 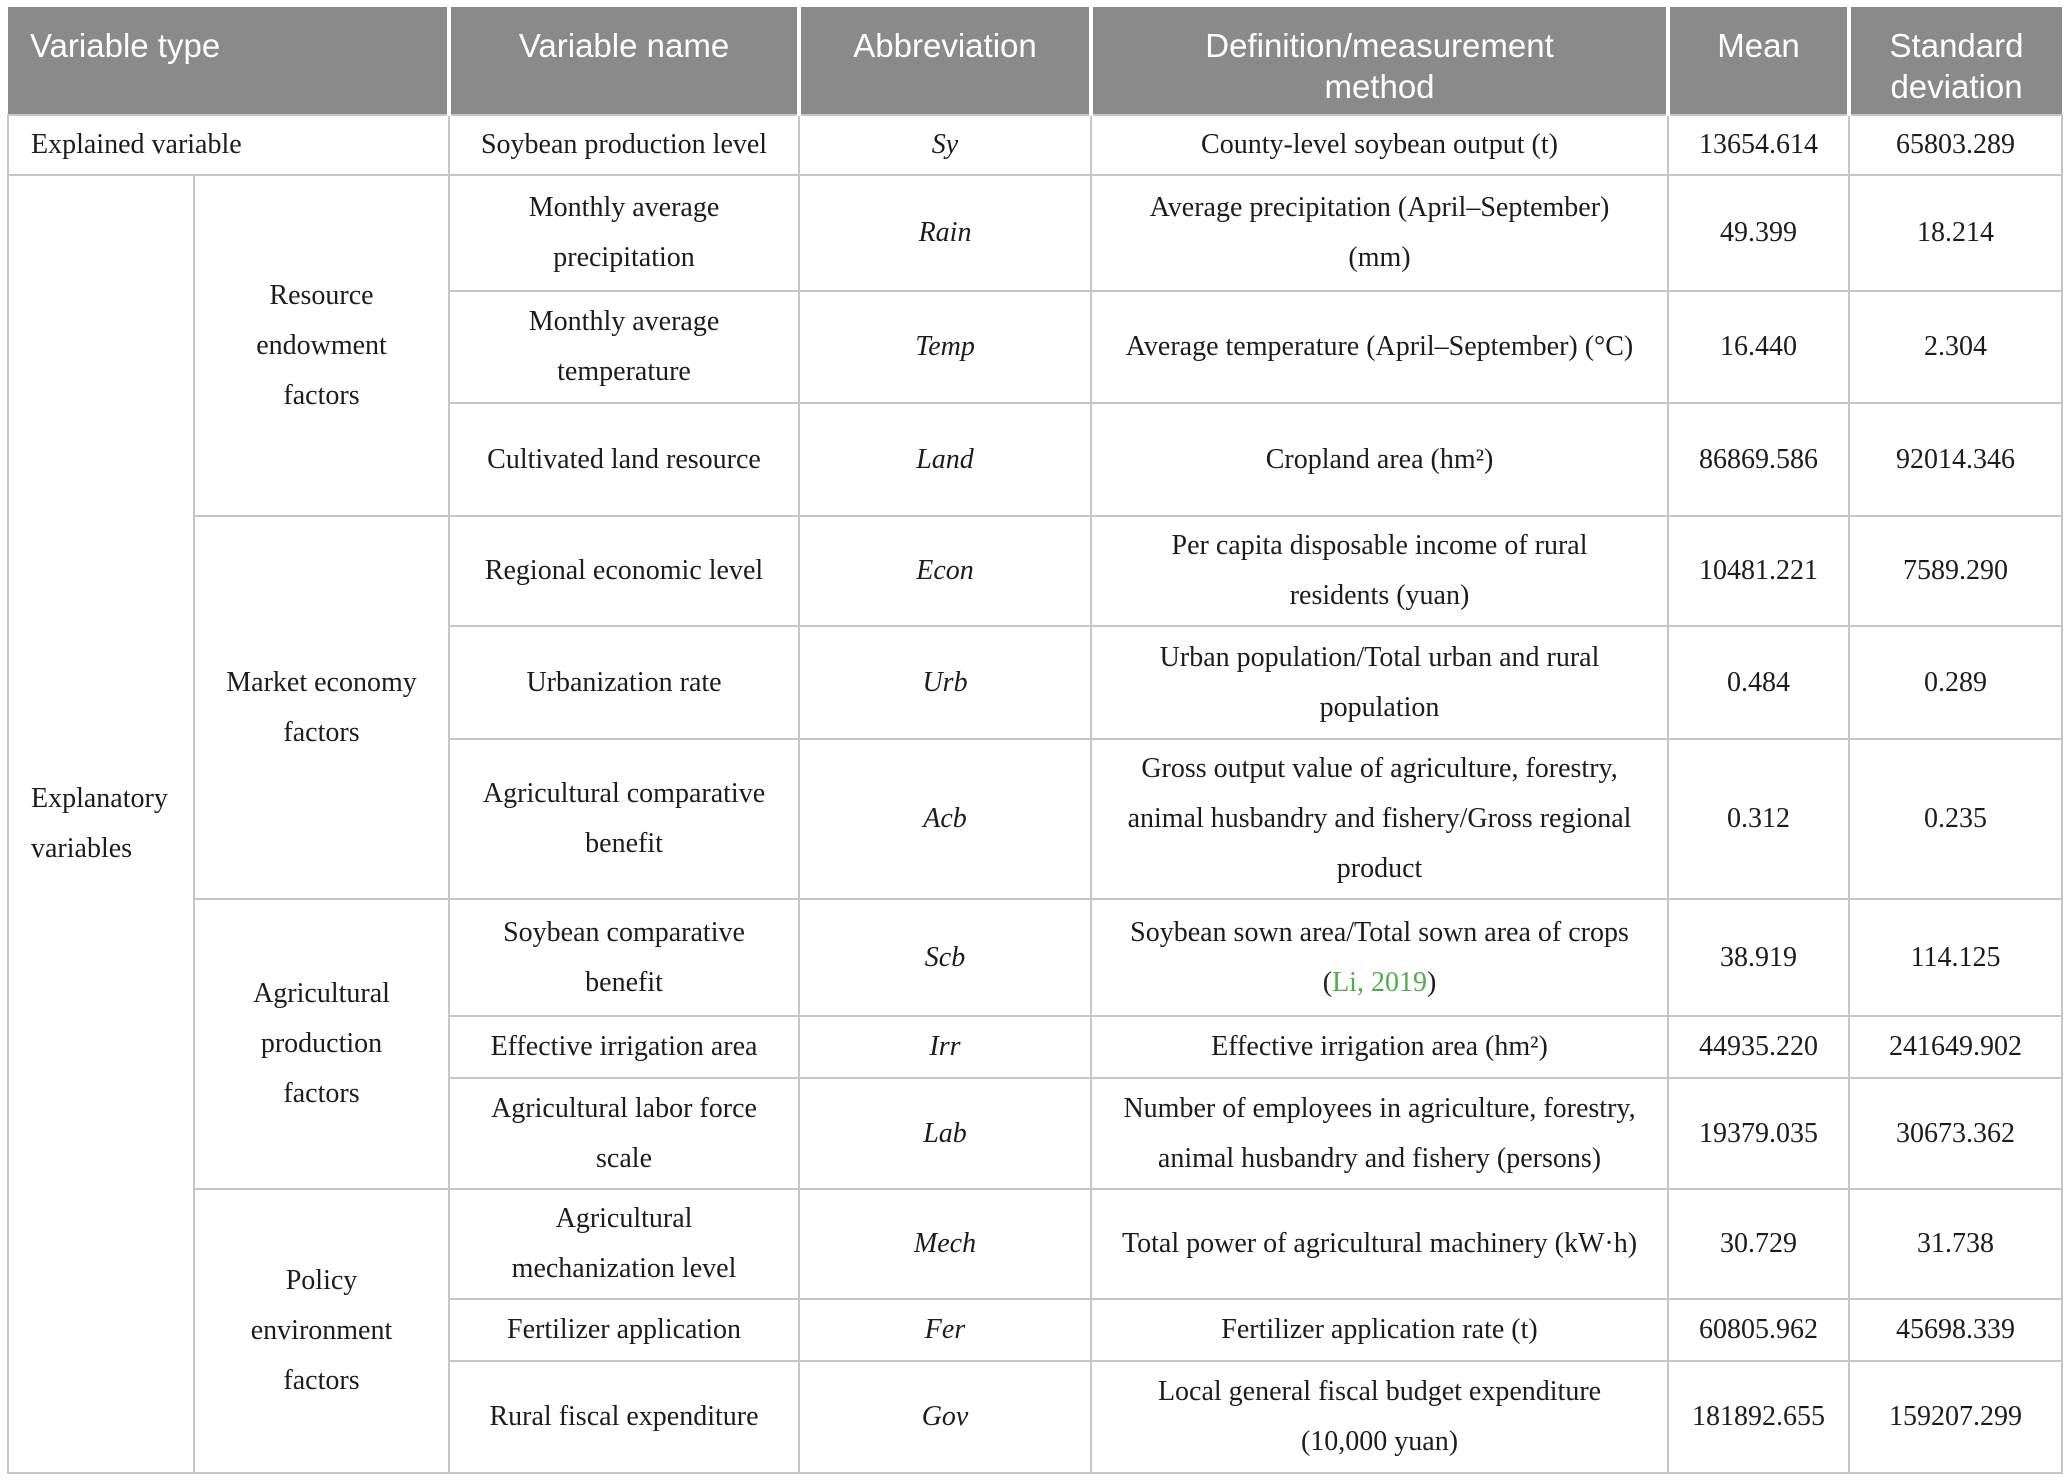 I want to click on header-standard-deviation-label: Standard deviation, so click(x=1956, y=66).